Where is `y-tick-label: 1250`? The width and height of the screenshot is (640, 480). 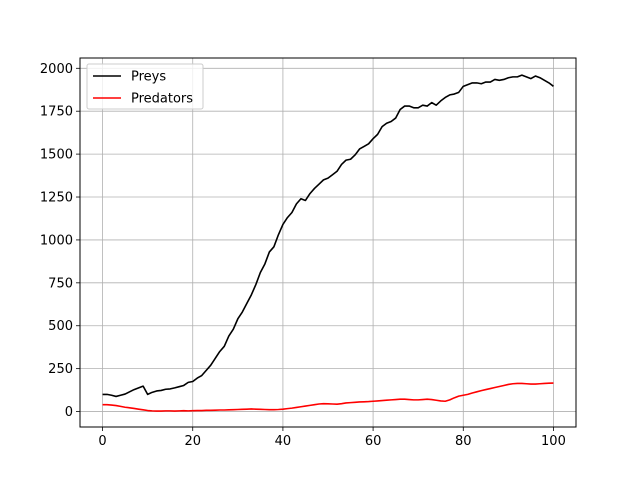
y-tick-label: 1250 is located at coordinates (56, 198).